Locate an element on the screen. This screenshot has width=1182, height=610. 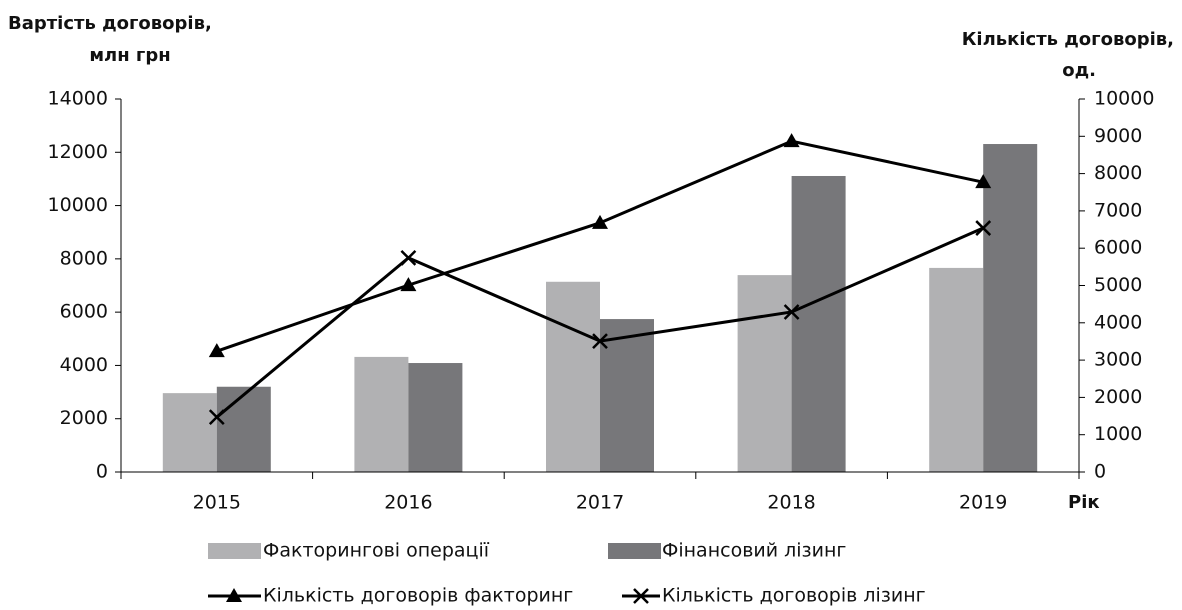
y-tick-label: 4000 is located at coordinates (84, 365).